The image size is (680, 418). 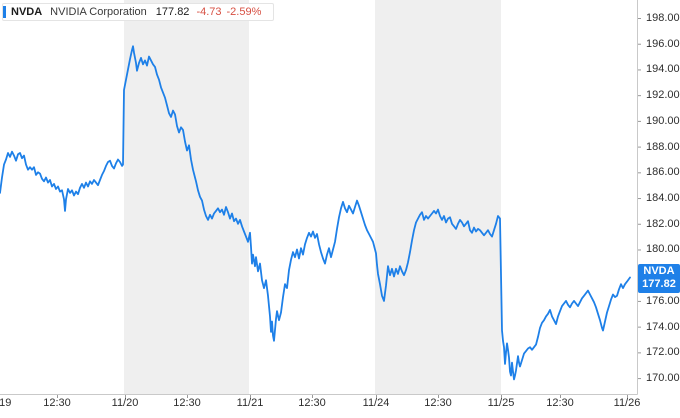 I want to click on price-axis-label: 170.00, so click(x=663, y=378).